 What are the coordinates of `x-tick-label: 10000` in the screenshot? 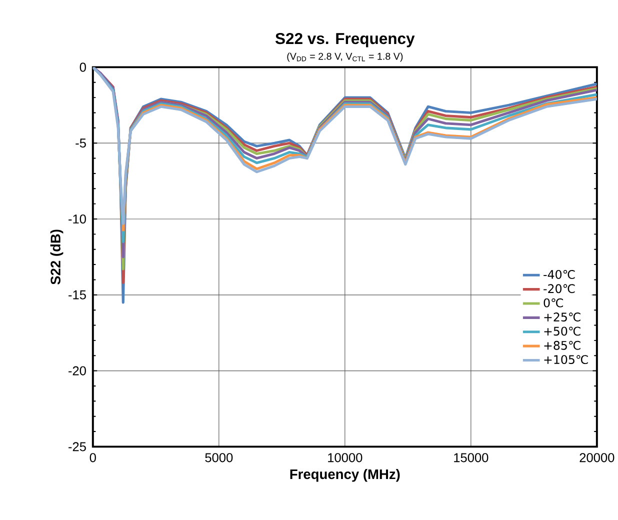 It's located at (345, 457).